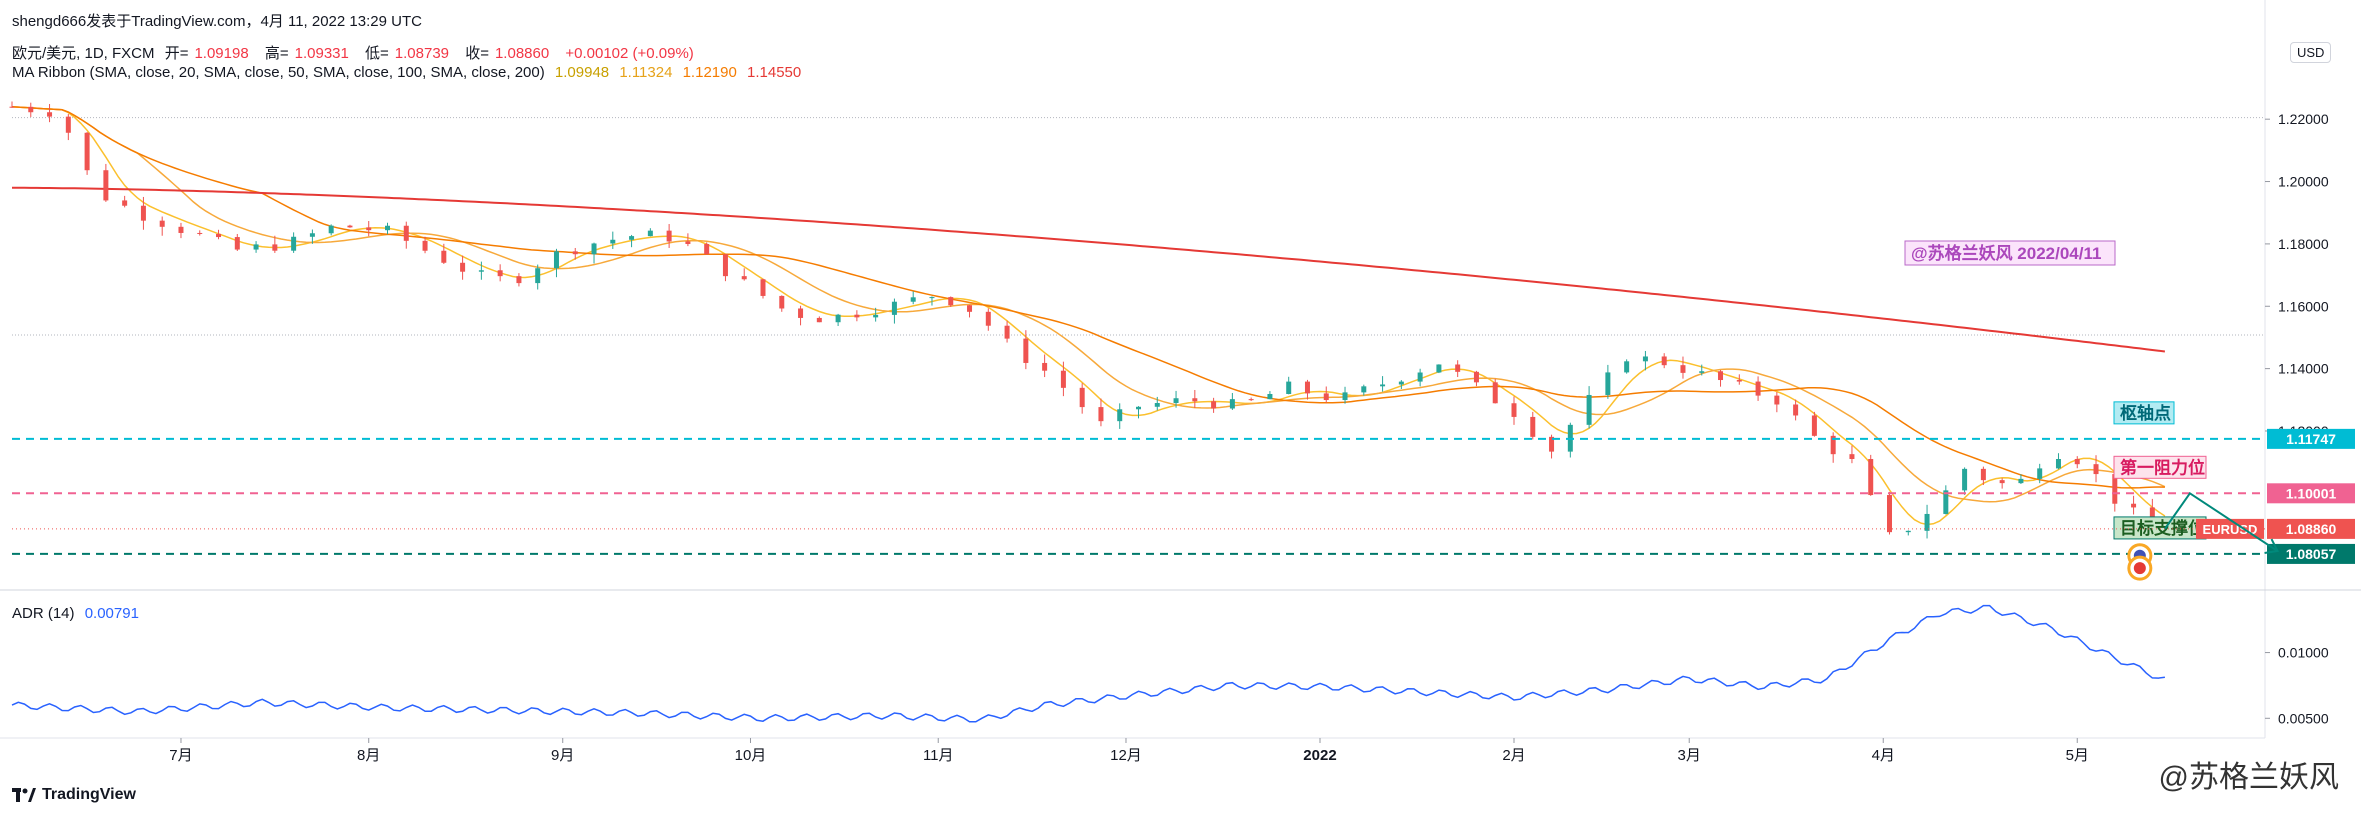 Image resolution: width=2361 pixels, height=817 pixels. Describe the element at coordinates (2145, 413) in the screenshot. I see `level-name-label: 枢轴点` at that location.